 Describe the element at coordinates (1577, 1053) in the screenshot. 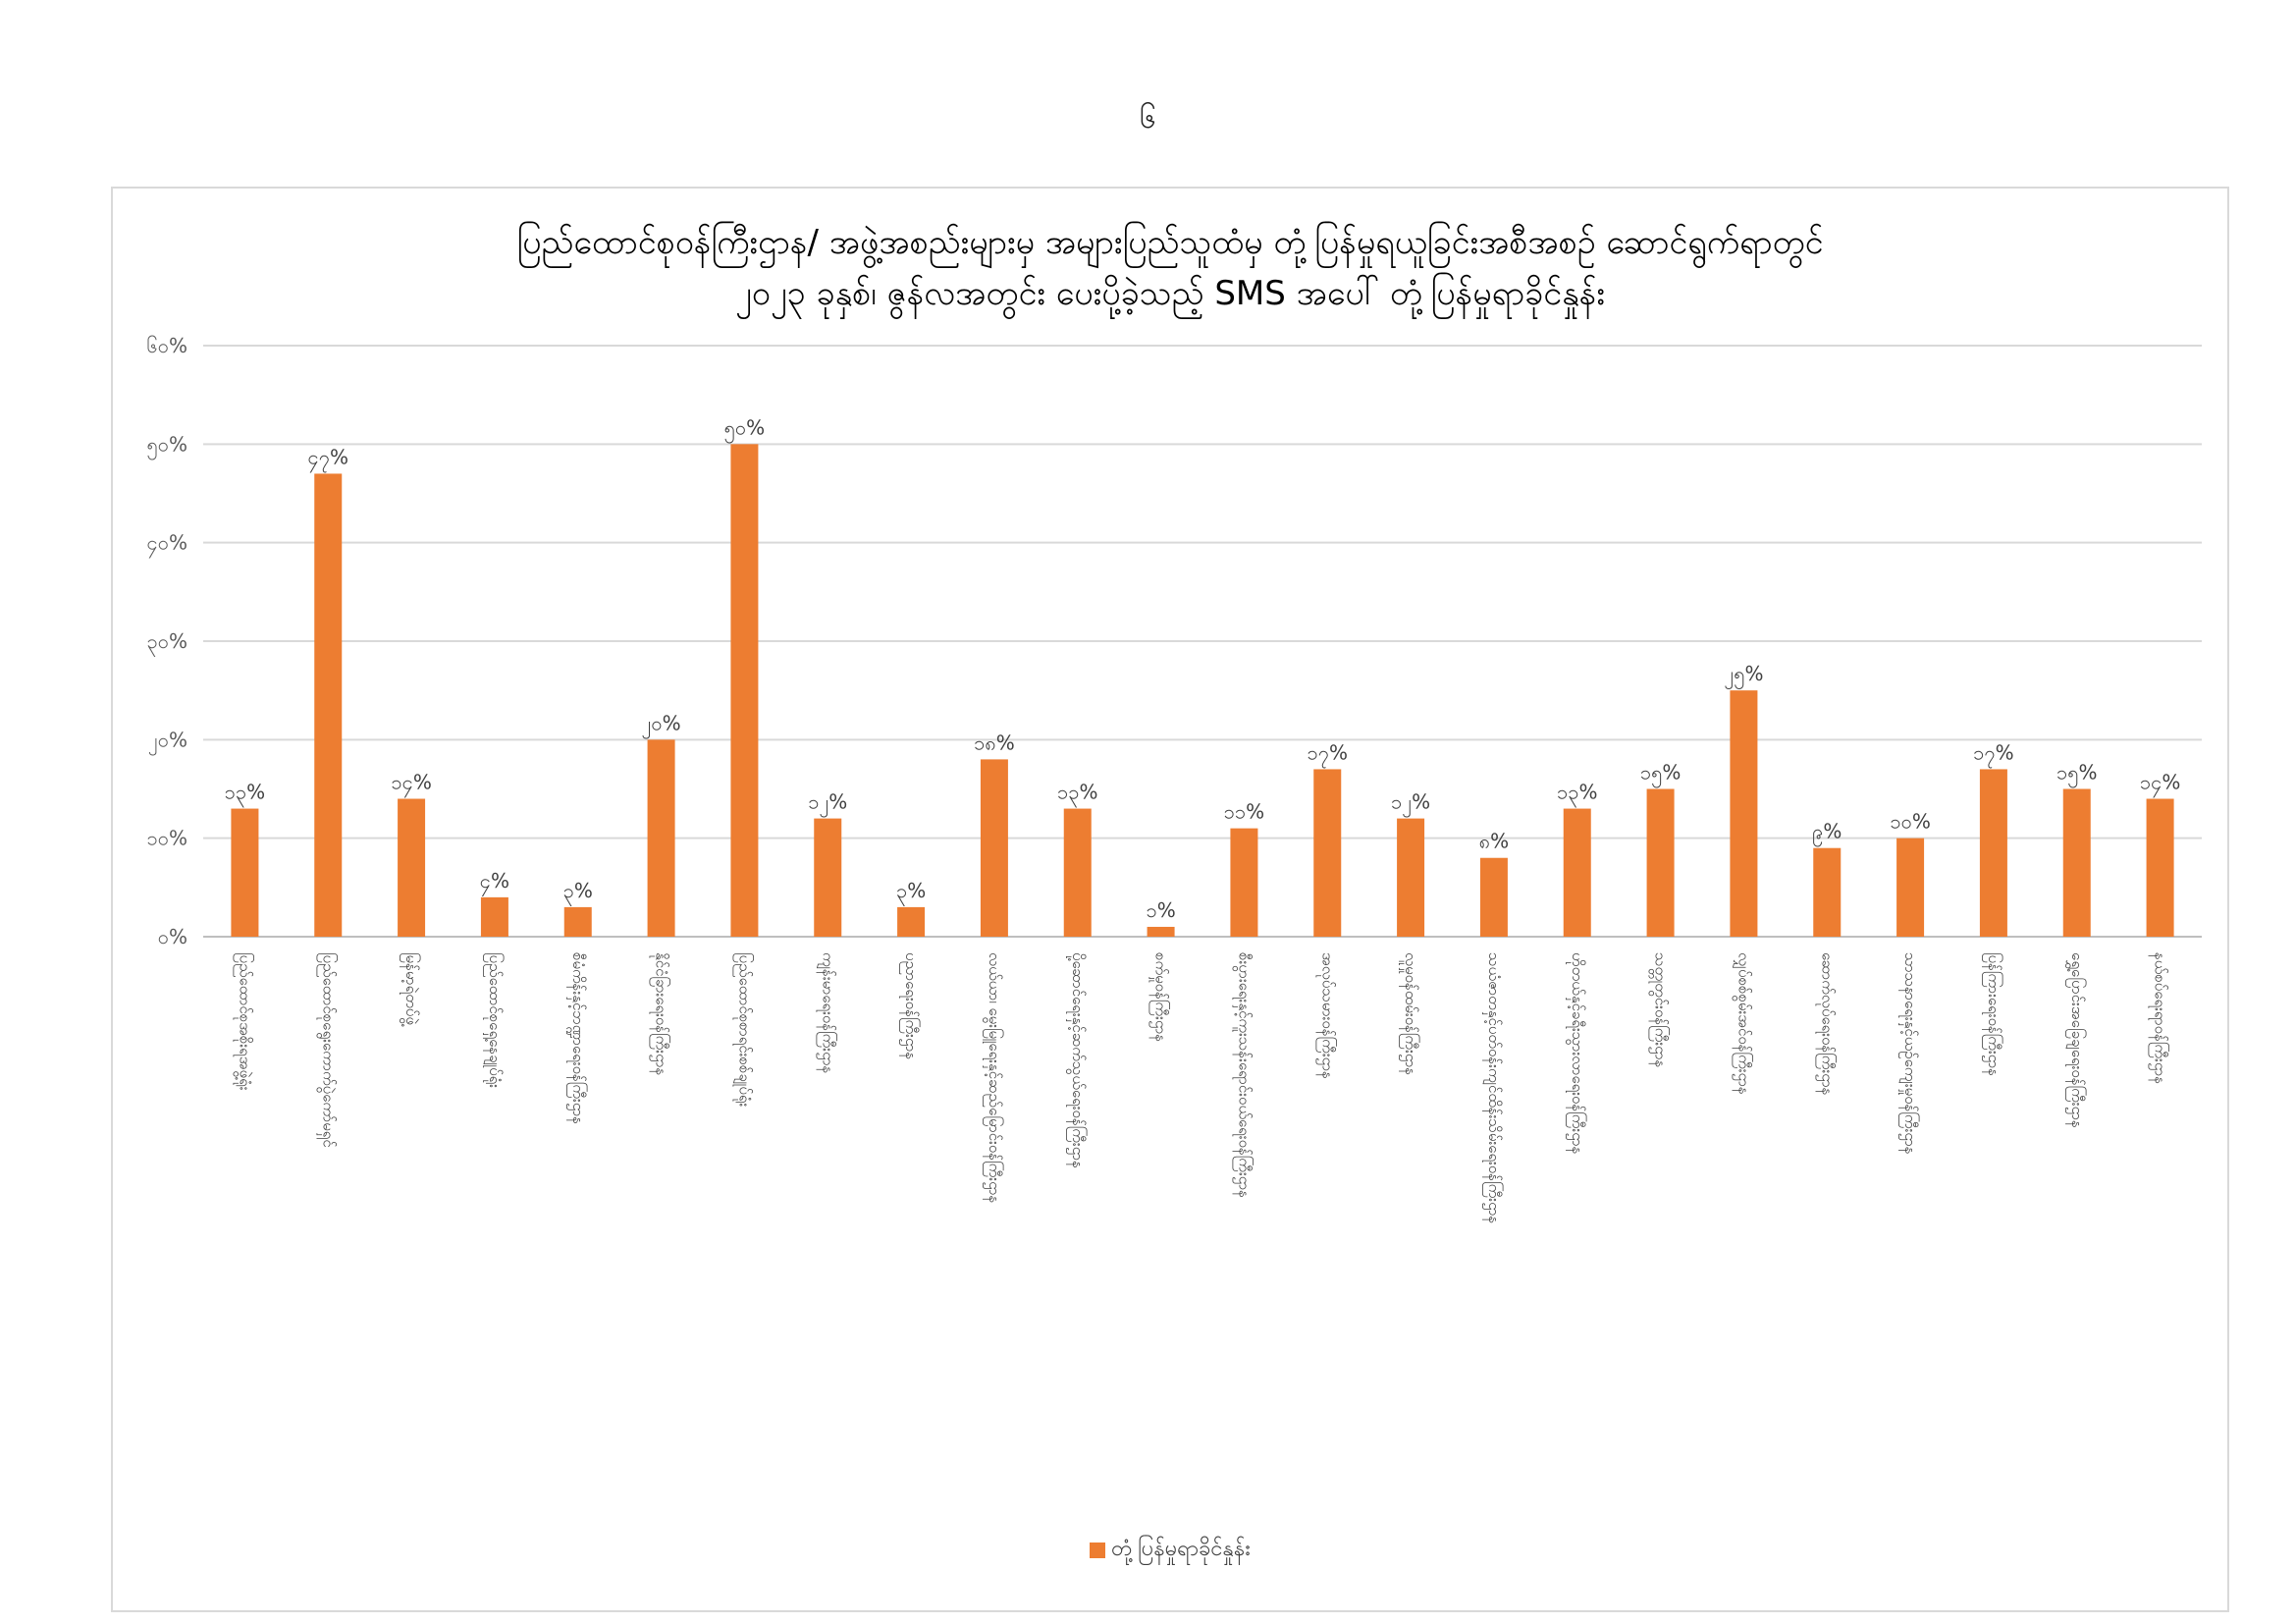

I see `category-label: ဟိုတယ်နှင့်ခရီးသွားလာရေးဝန်ကြီးဌာန` at that location.